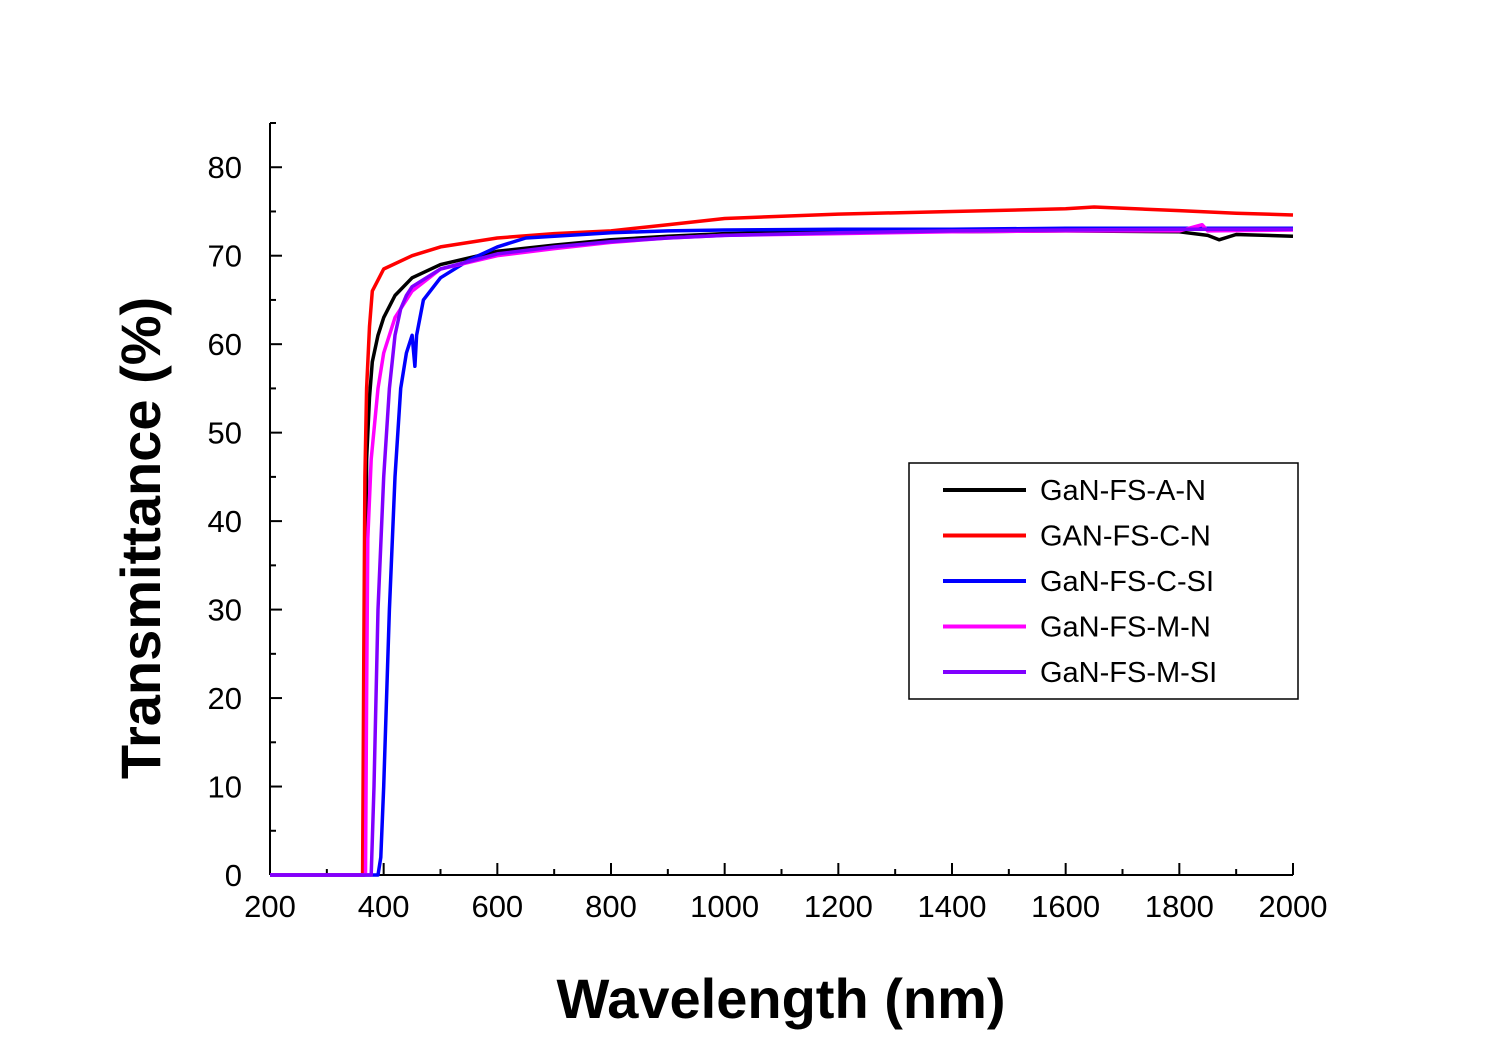  I want to click on x-tick-label: 1200, so click(838, 906).